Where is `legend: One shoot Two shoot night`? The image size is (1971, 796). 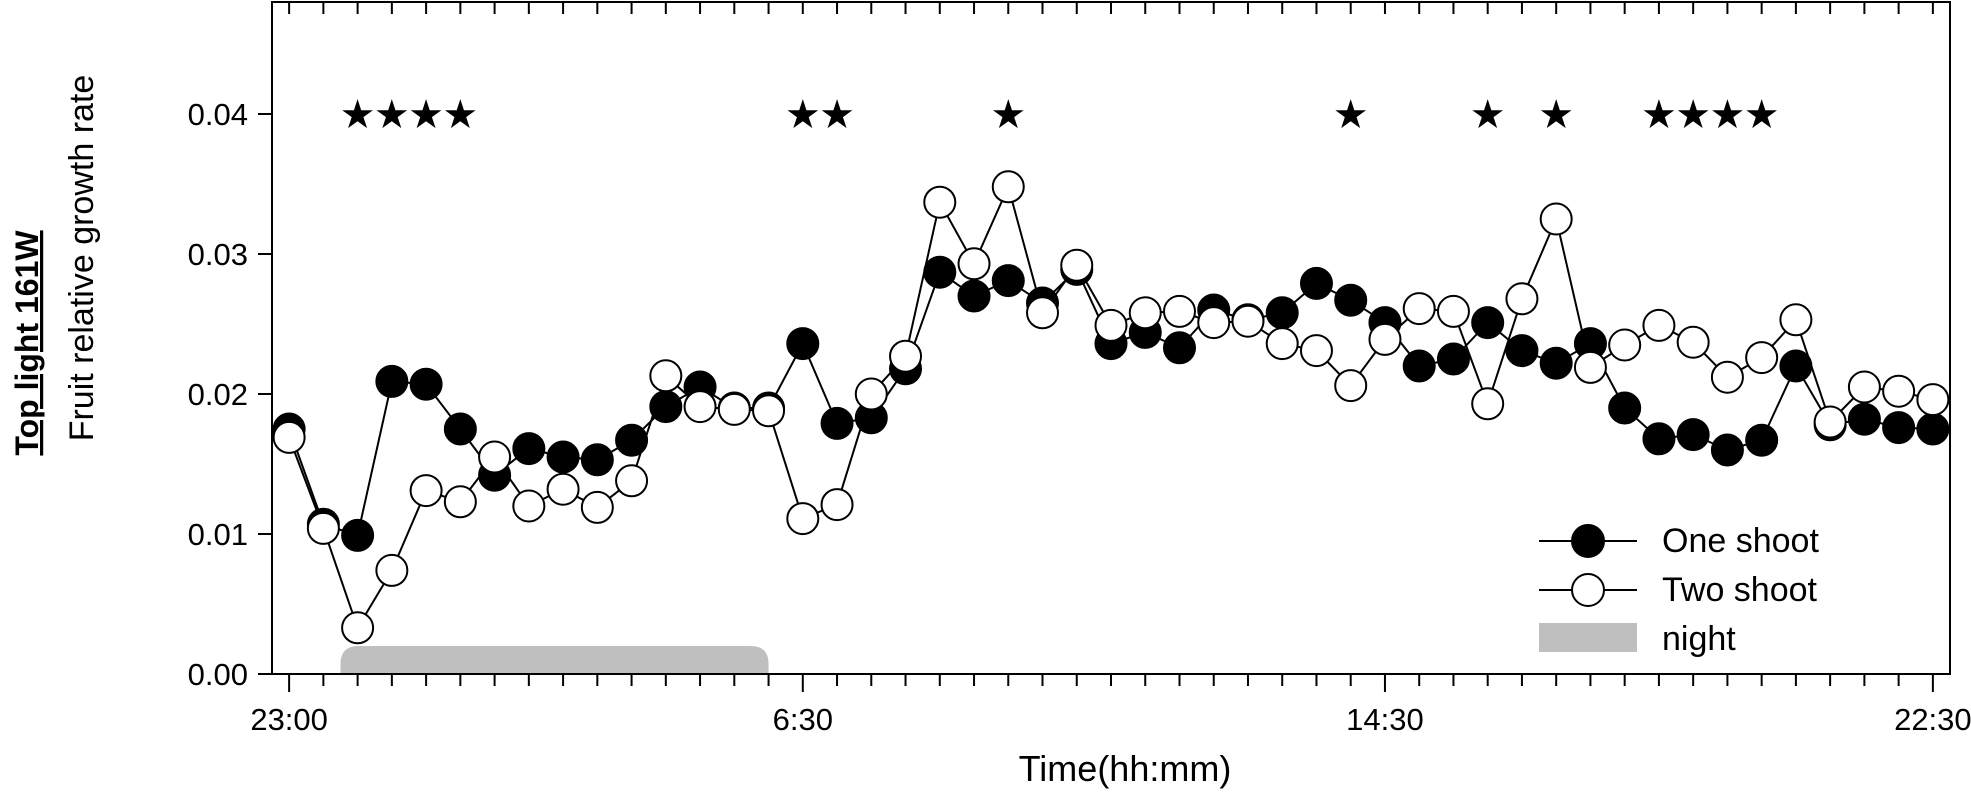 legend: One shoot Two shoot night is located at coordinates (1679, 590).